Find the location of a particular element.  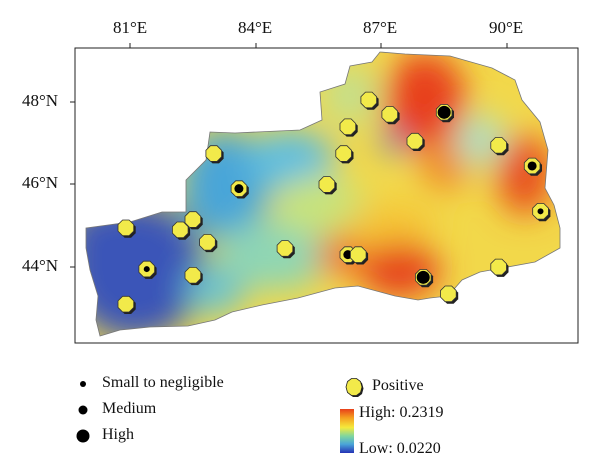

legend-small-label: Small to negligible is located at coordinates (163, 382).